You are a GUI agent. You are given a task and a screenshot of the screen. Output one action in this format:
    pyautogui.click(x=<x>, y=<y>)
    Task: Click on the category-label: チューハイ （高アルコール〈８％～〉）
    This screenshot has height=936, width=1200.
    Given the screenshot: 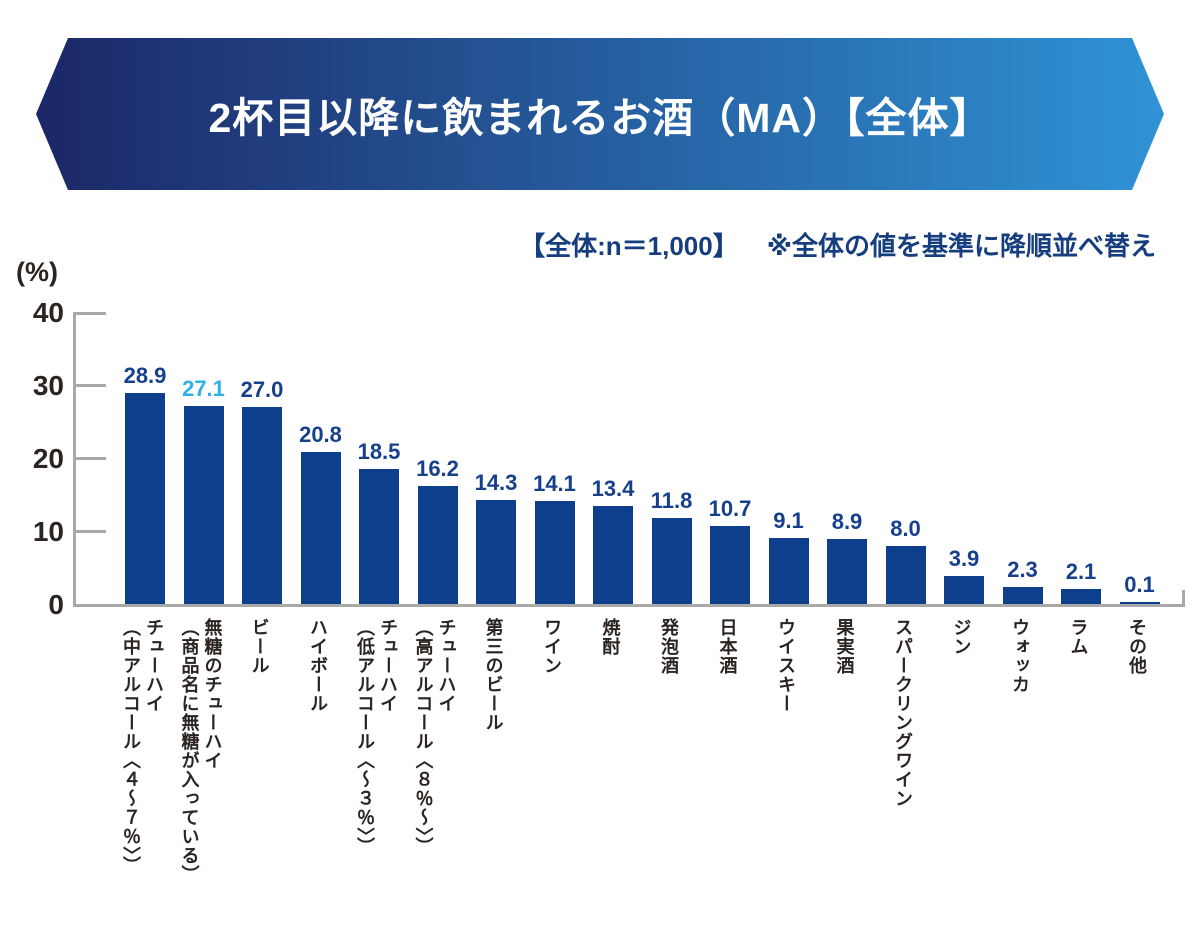 What is the action you would take?
    pyautogui.click(x=435, y=737)
    